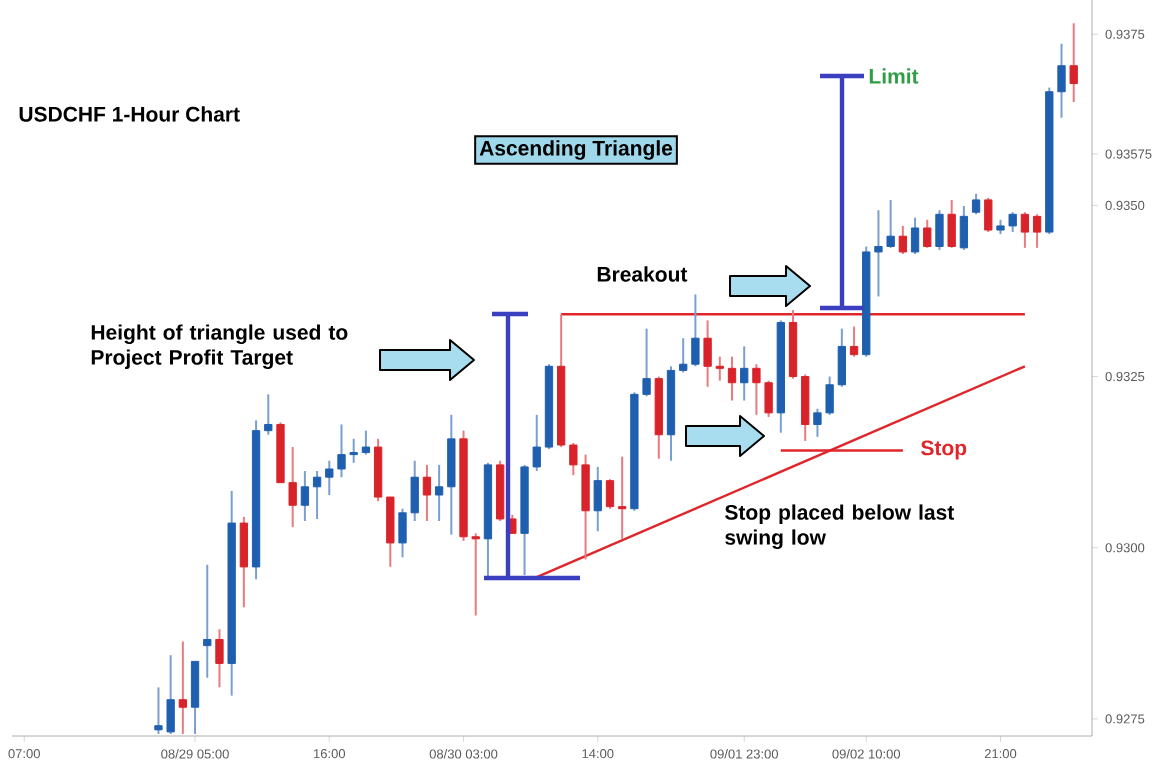 The width and height of the screenshot is (1160, 774). What do you see at coordinates (129, 114) in the screenshot?
I see `text: USDCHF 1-Hour Chart` at bounding box center [129, 114].